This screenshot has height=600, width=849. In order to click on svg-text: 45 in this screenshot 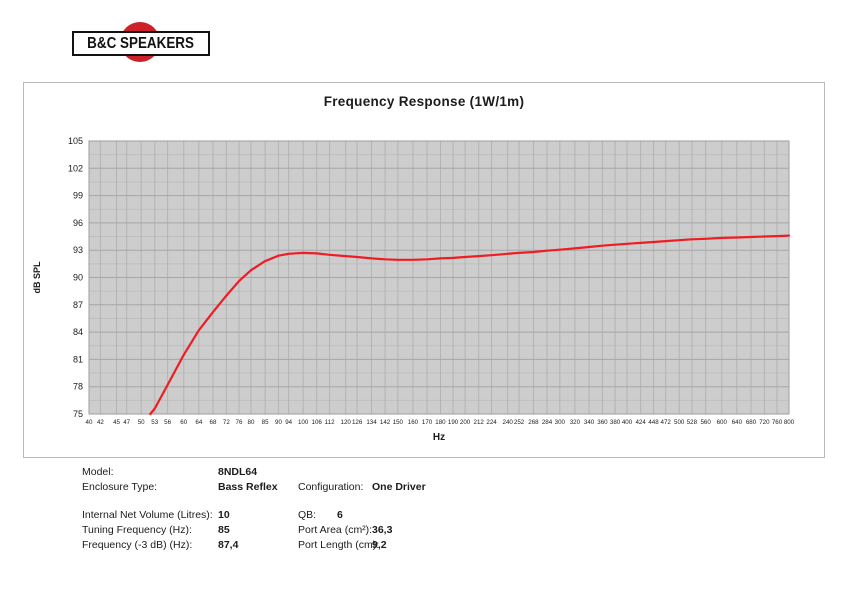, I will do `click(116, 422)`.